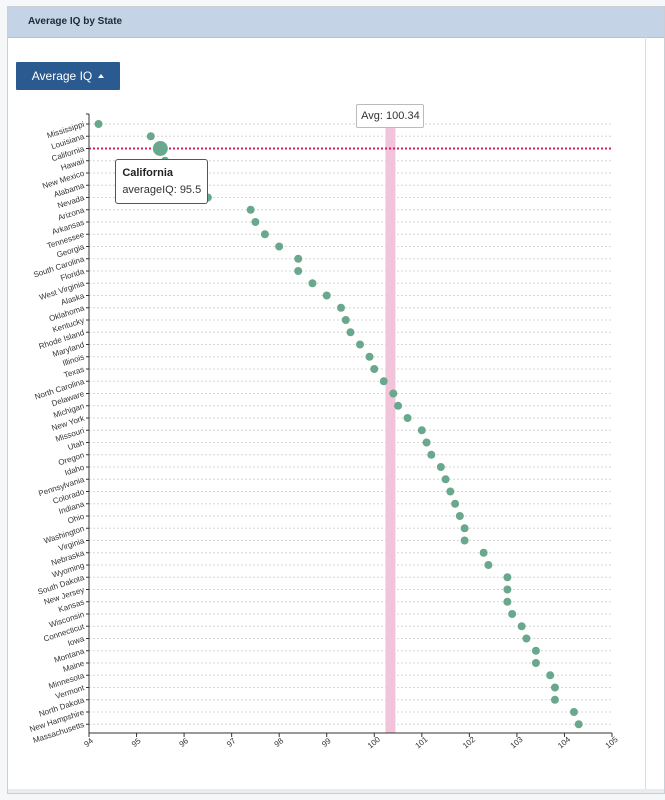 This screenshot has width=665, height=800. Describe the element at coordinates (148, 172) in the screenshot. I see `tooltip-state: California` at that location.